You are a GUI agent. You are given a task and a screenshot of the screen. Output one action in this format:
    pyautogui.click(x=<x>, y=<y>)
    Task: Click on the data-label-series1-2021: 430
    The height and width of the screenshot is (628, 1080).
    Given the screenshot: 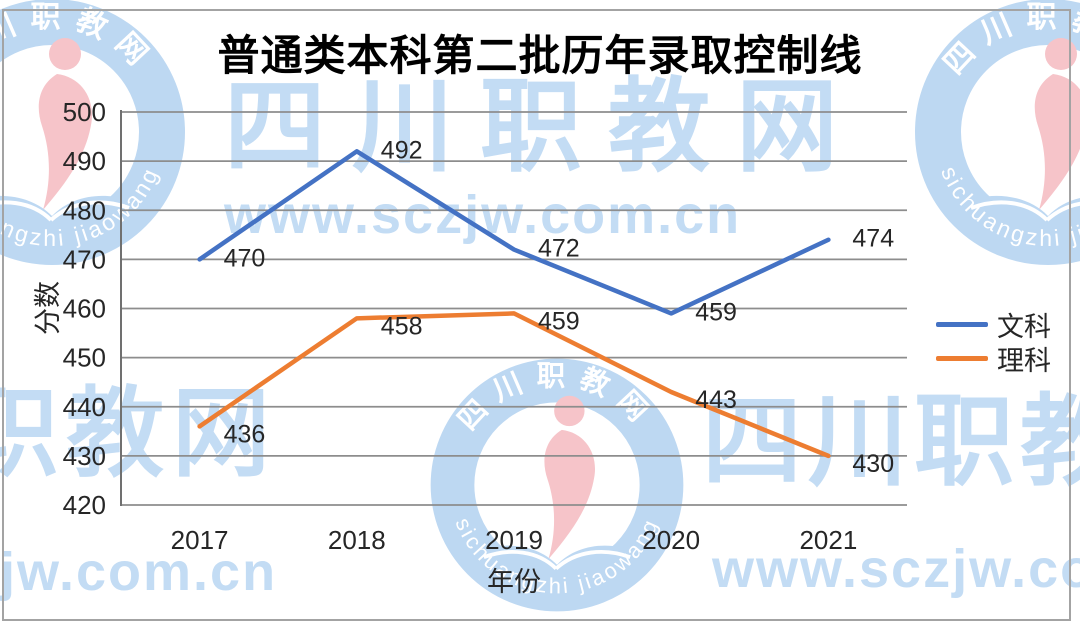 What is the action you would take?
    pyautogui.click(x=873, y=464)
    